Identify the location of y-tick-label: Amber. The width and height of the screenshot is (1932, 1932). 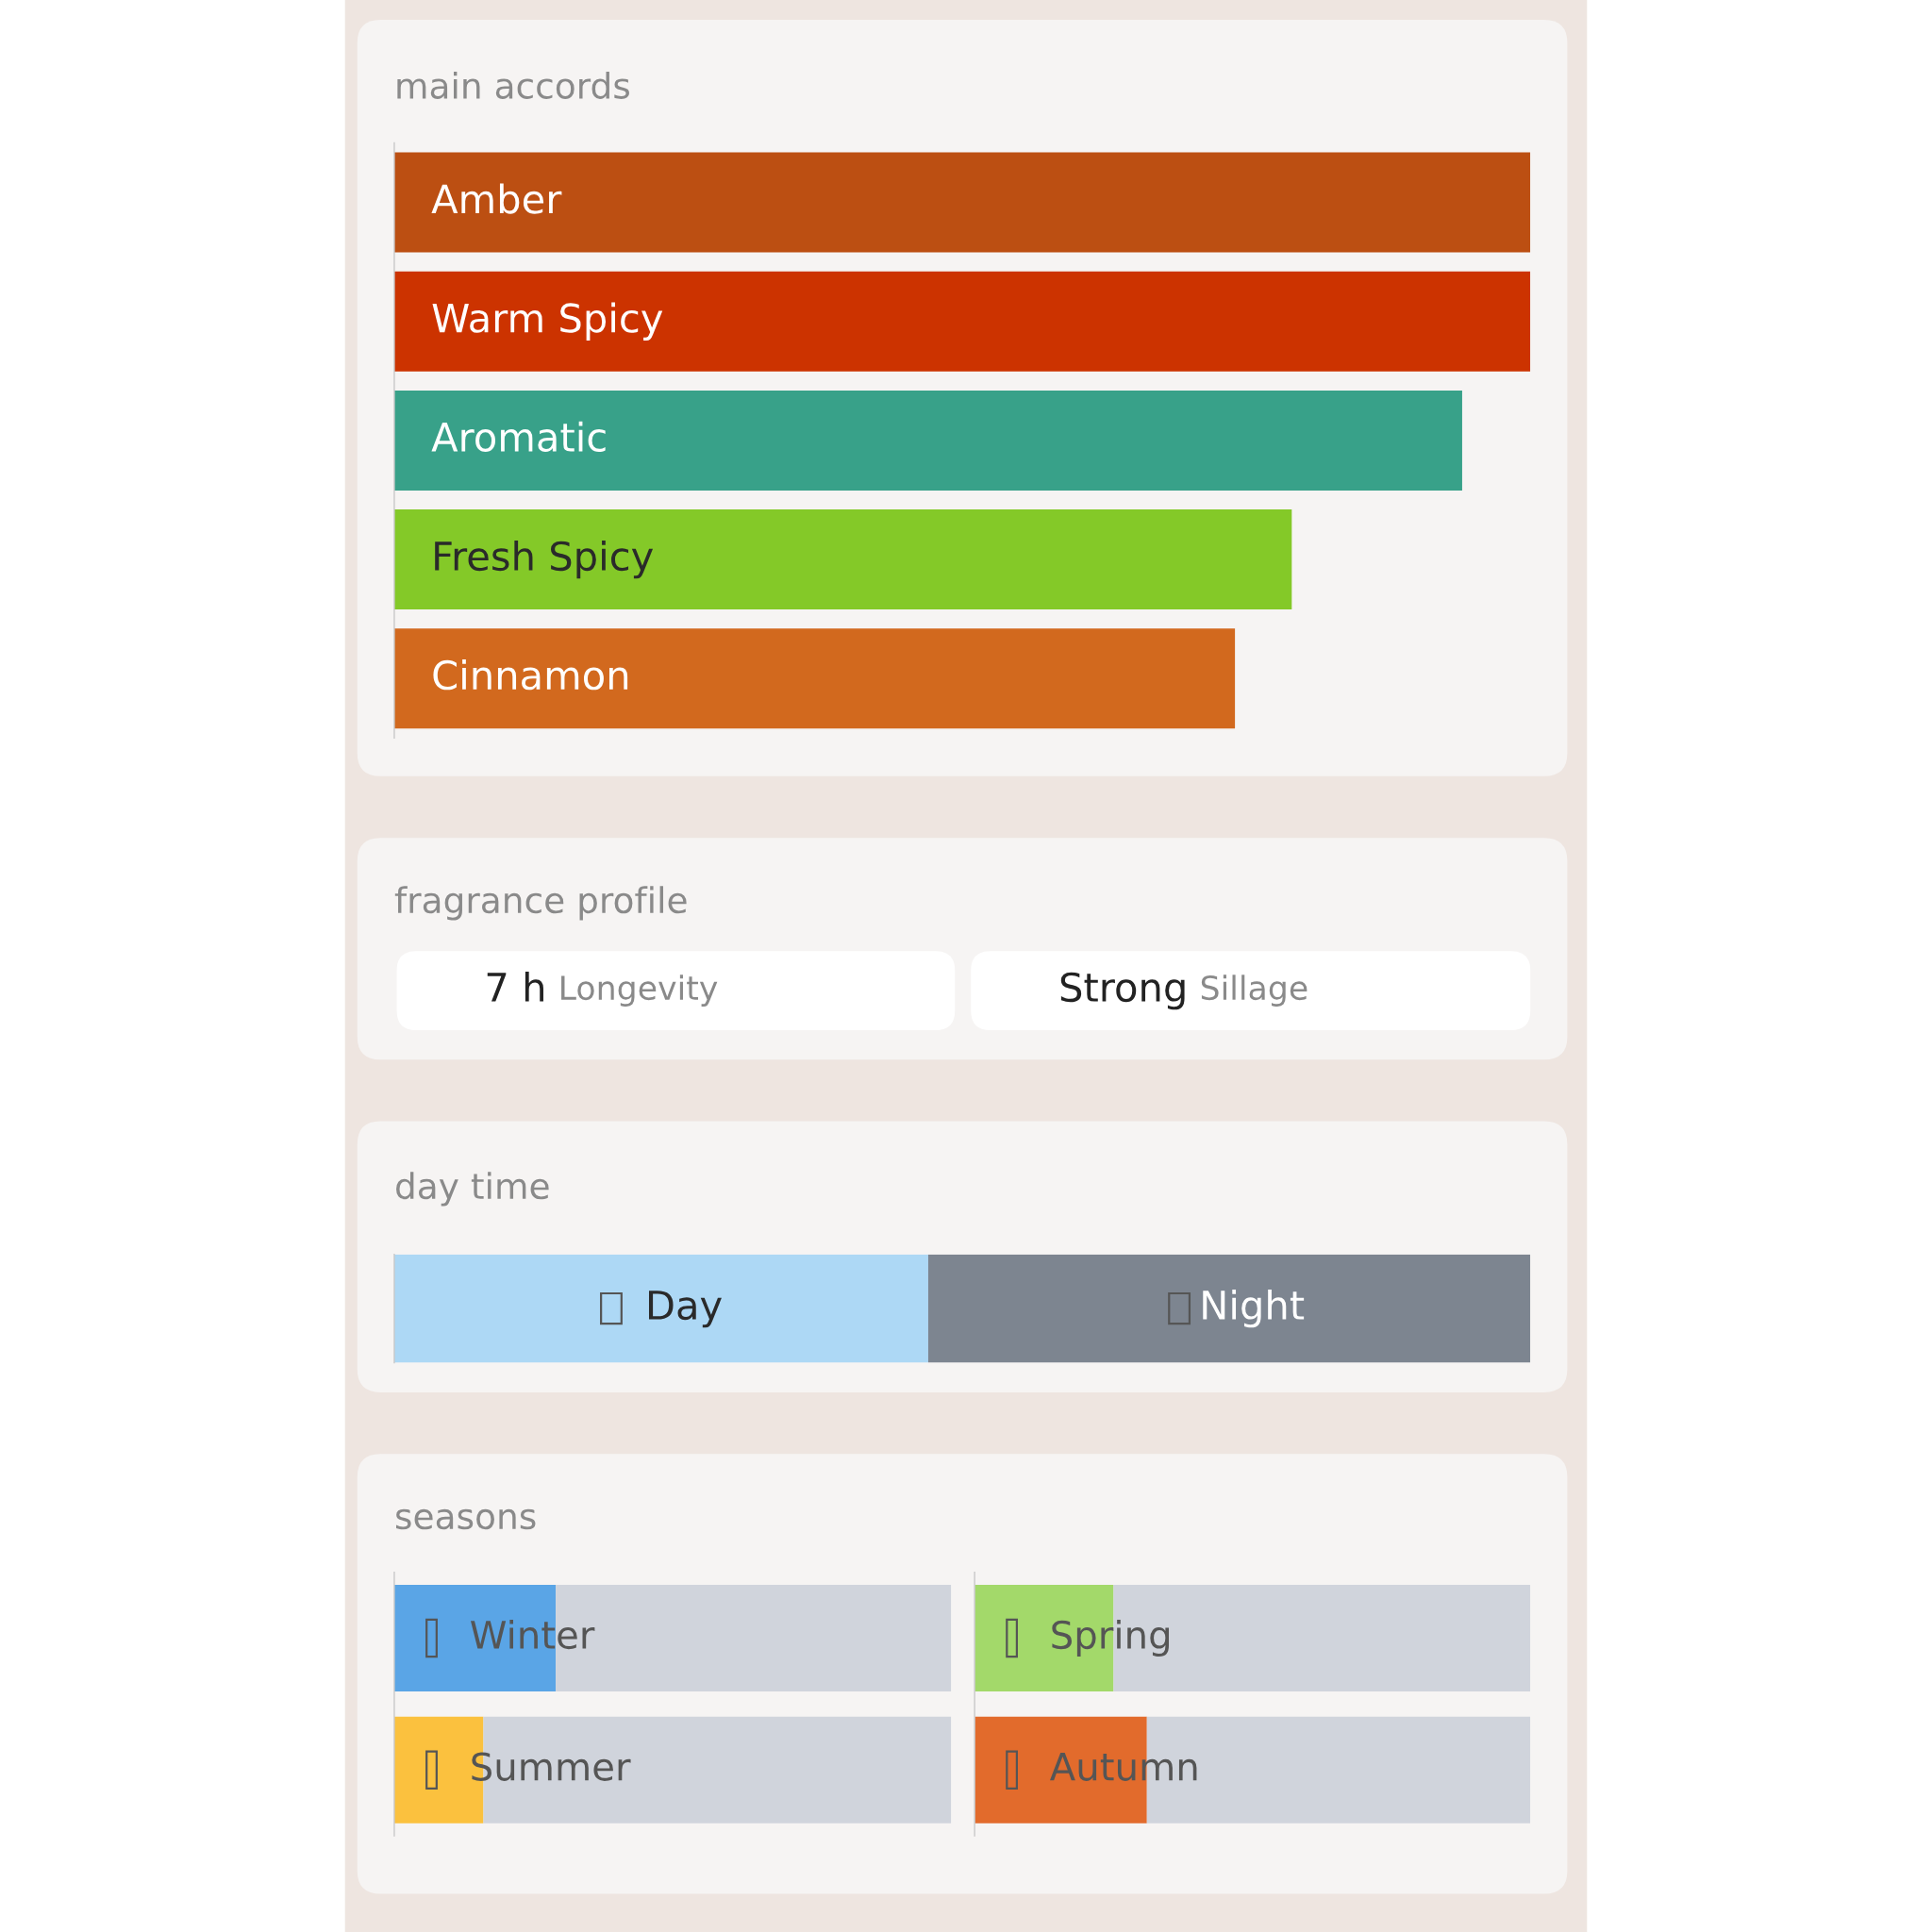
(496, 198).